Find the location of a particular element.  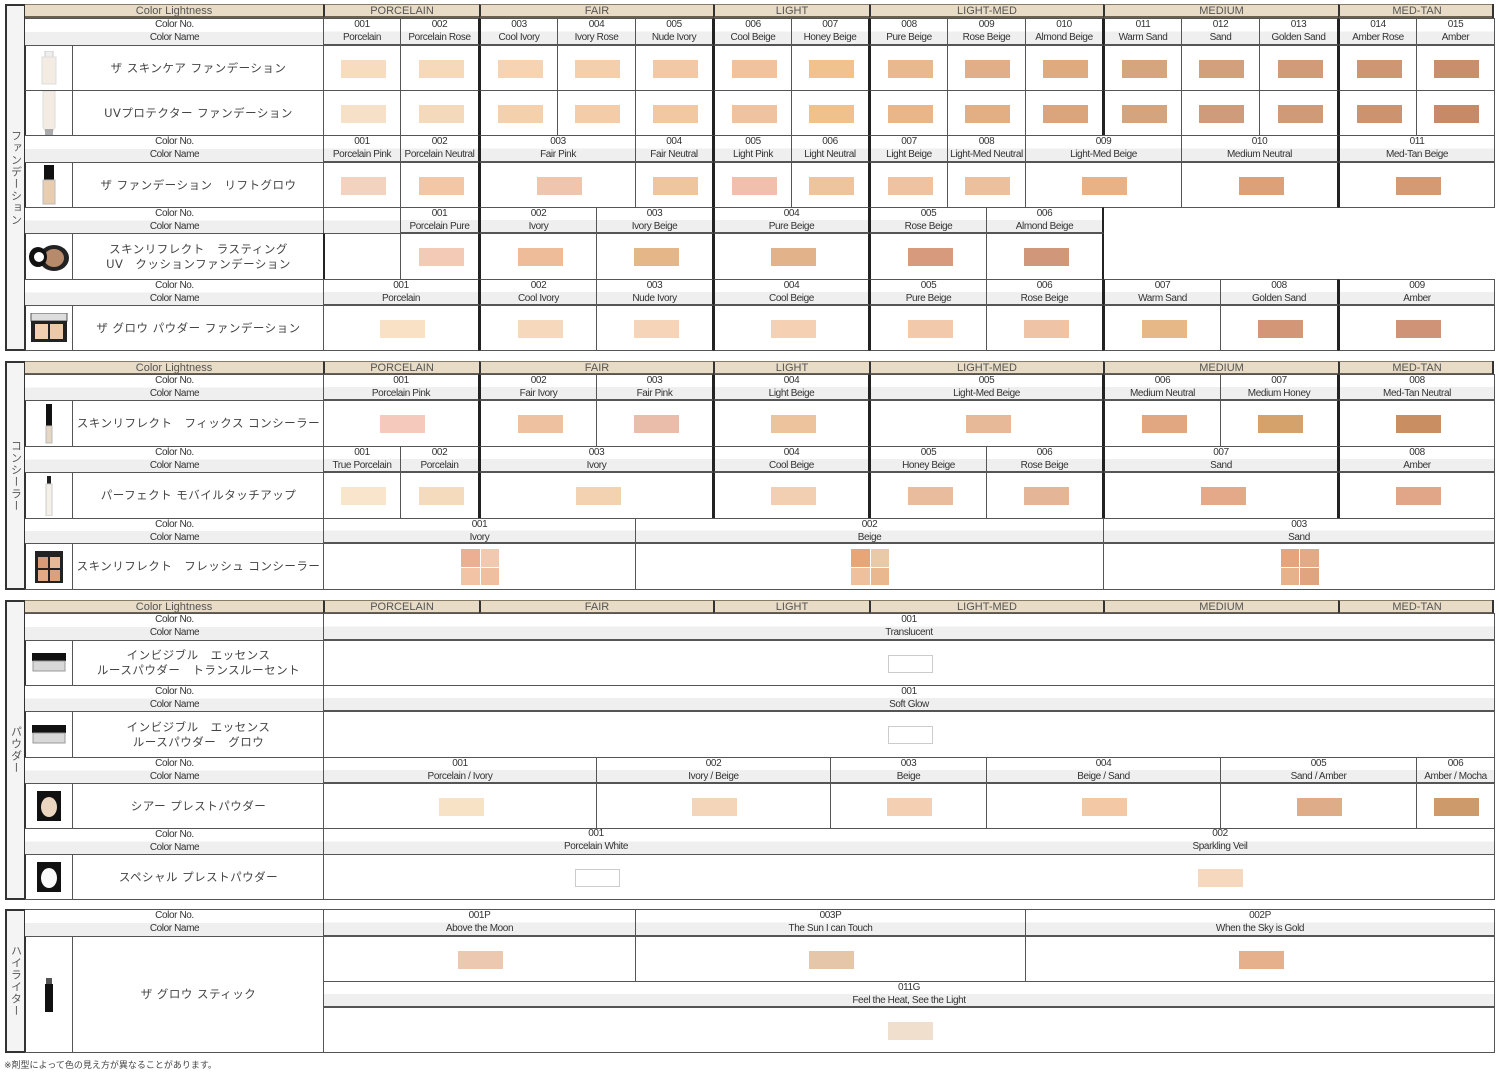

shade-number: 006 is located at coordinates (753, 24).